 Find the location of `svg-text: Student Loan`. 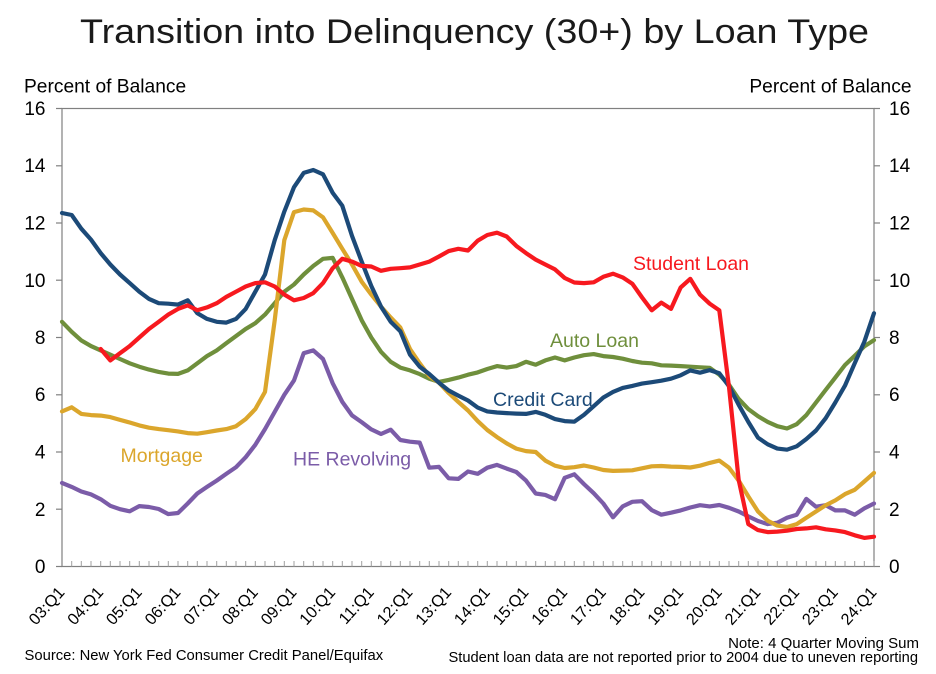

svg-text: Student Loan is located at coordinates (691, 264).